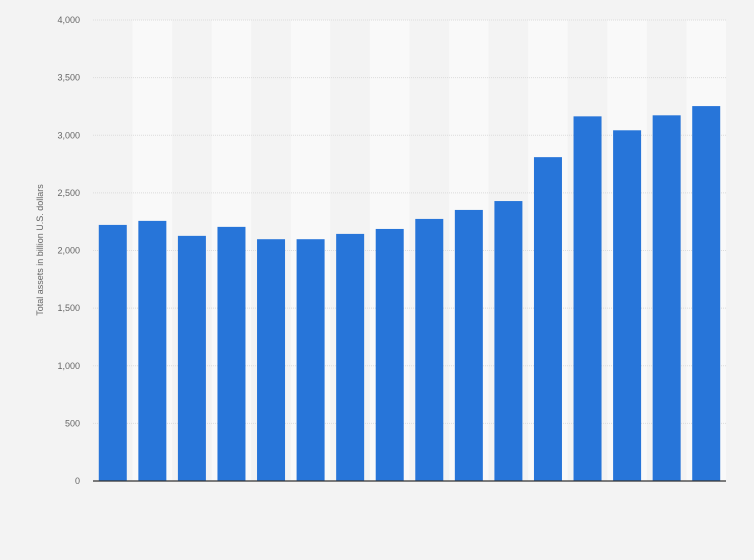 The width and height of the screenshot is (754, 560). Describe the element at coordinates (68, 78) in the screenshot. I see `y-tick-label: 3,500` at that location.